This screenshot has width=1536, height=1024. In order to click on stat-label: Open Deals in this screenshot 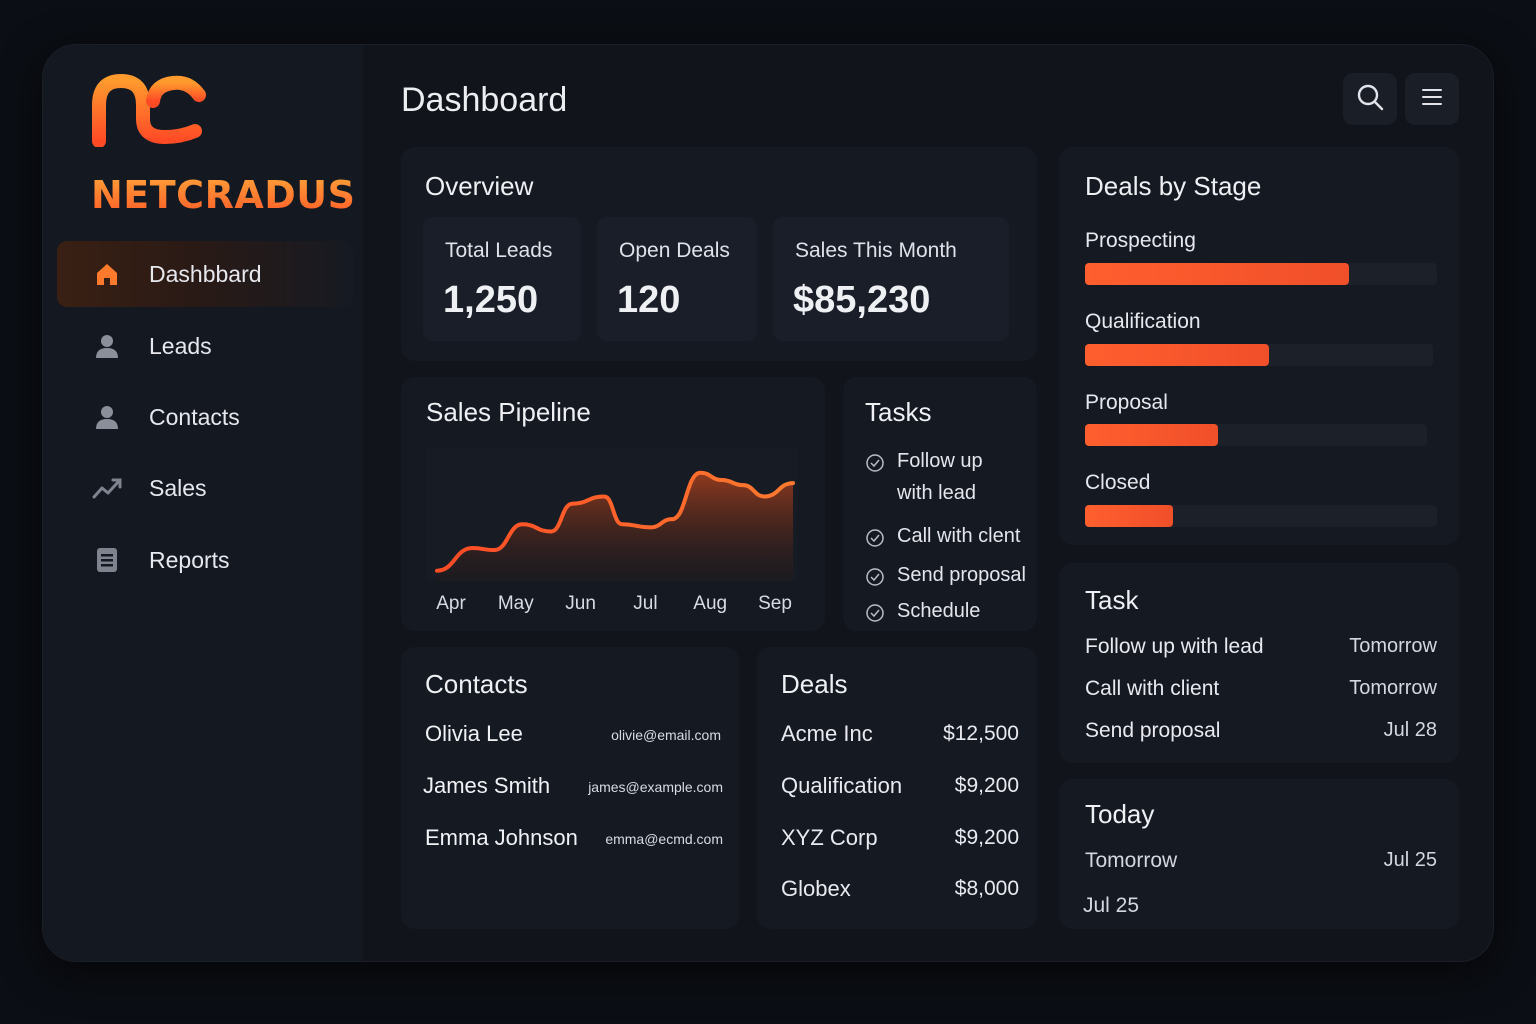, I will do `click(674, 250)`.